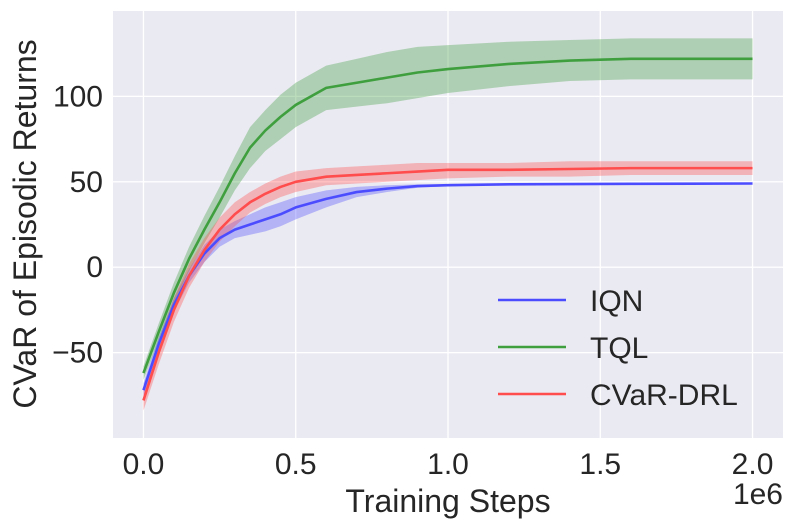 The width and height of the screenshot is (793, 529). What do you see at coordinates (600, 464) in the screenshot?
I see `x-tick-label: 1.5` at bounding box center [600, 464].